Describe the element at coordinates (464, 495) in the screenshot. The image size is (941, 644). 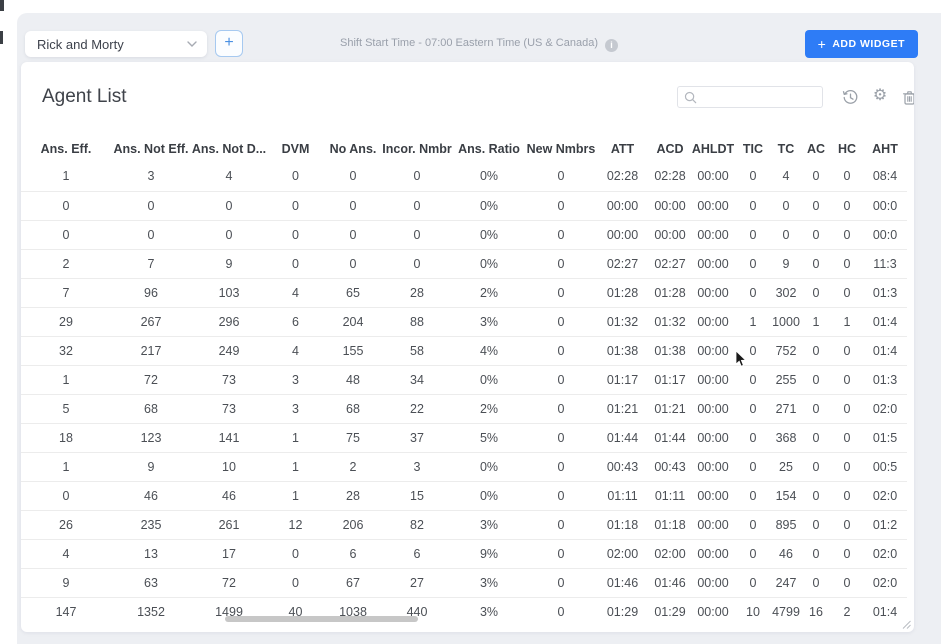
I see `table-row: 0 46 46 1 28 15 0% 0 01:11 01:11 00:00 0 154 0 0 02:0` at that location.